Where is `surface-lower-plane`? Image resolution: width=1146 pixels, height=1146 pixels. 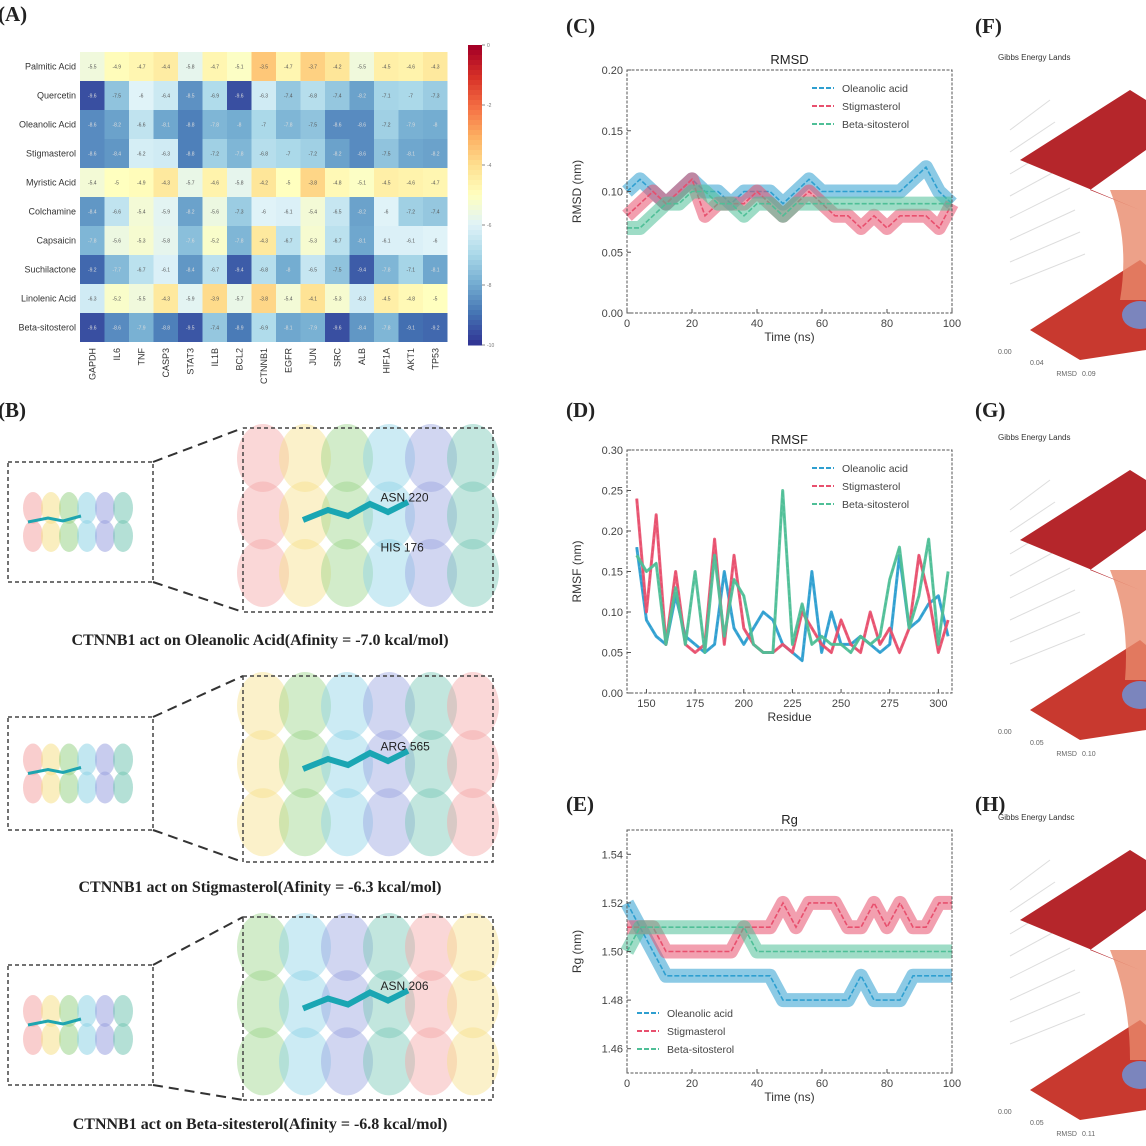 surface-lower-plane is located at coordinates (1088, 310).